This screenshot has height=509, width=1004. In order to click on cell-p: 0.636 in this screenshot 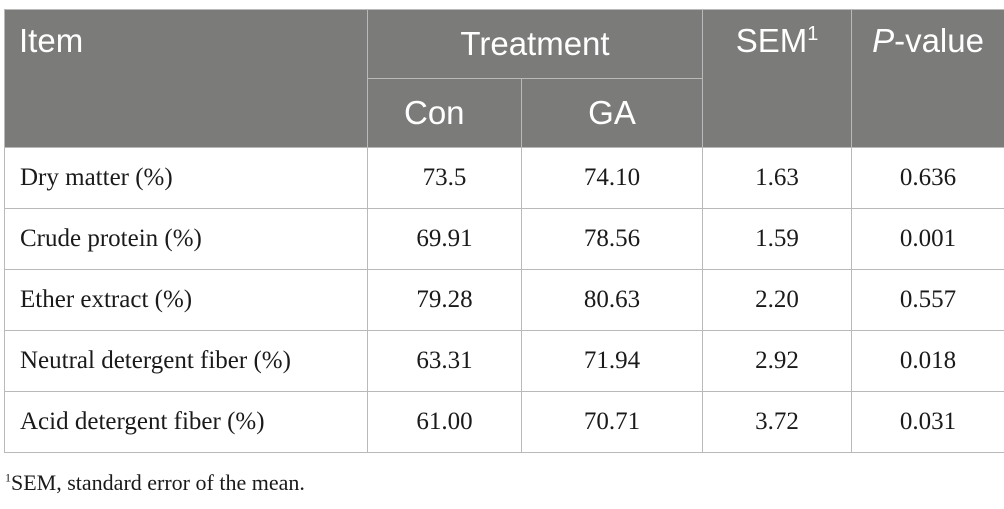, I will do `click(927, 178)`.